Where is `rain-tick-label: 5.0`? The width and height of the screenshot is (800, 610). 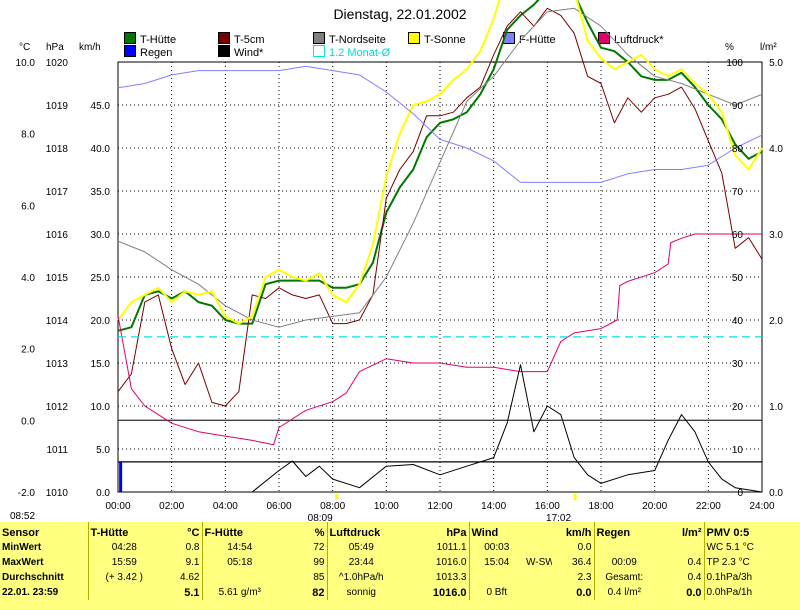 rain-tick-label: 5.0 is located at coordinates (776, 63).